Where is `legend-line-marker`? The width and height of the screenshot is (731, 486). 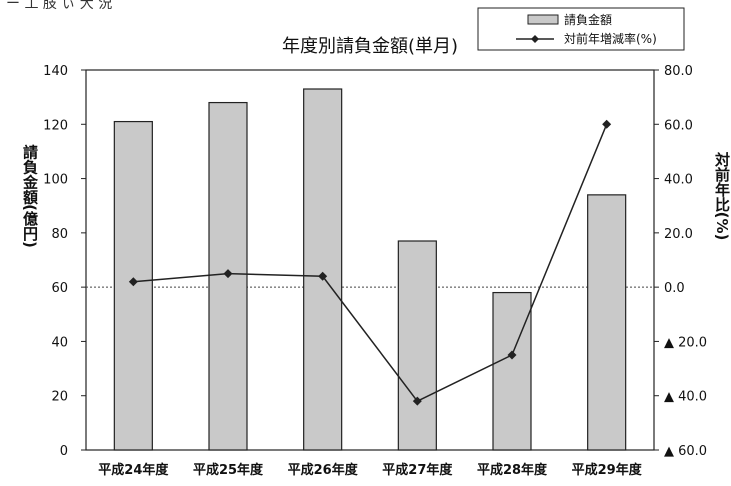
legend-line-marker is located at coordinates (535, 39).